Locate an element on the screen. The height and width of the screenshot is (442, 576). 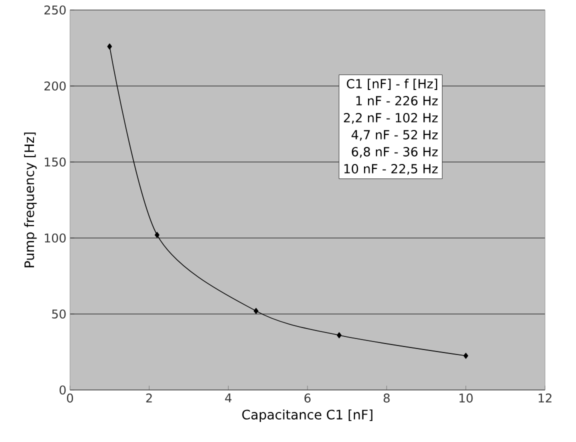
annotation: 10 nF - 22,5 Hz is located at coordinates (391, 169).